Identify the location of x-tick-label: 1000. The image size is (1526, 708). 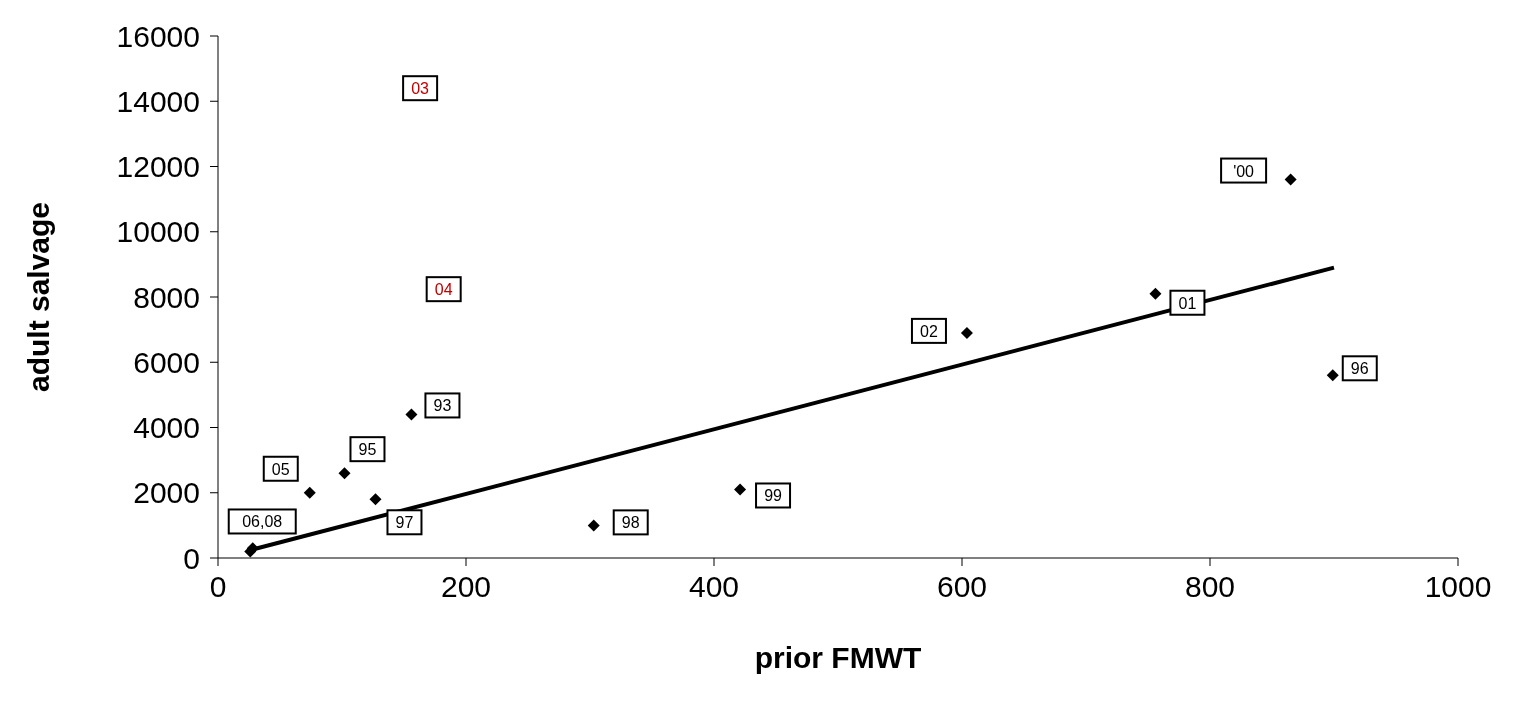
(1458, 587).